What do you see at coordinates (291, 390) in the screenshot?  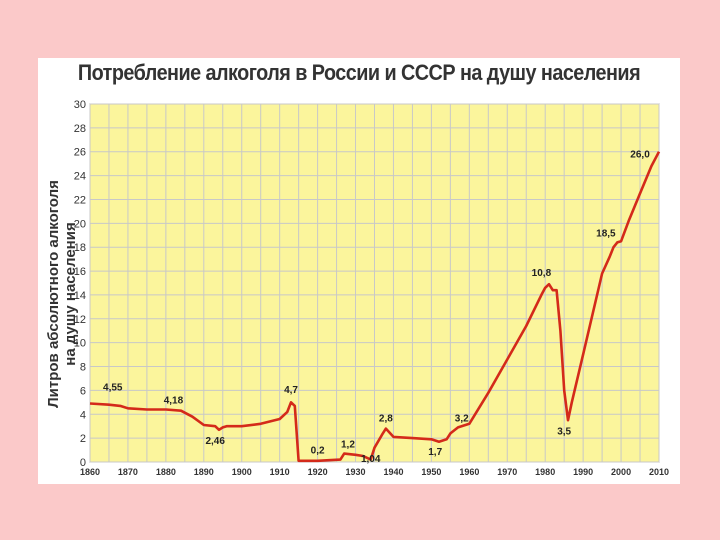 I see `data-label: 4,7` at bounding box center [291, 390].